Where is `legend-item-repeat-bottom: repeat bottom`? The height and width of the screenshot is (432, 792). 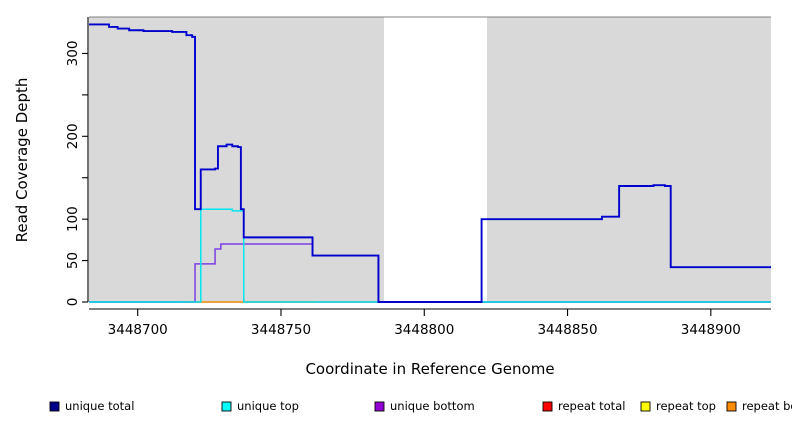 legend-item-repeat-bottom: repeat bottom is located at coordinates (759, 406).